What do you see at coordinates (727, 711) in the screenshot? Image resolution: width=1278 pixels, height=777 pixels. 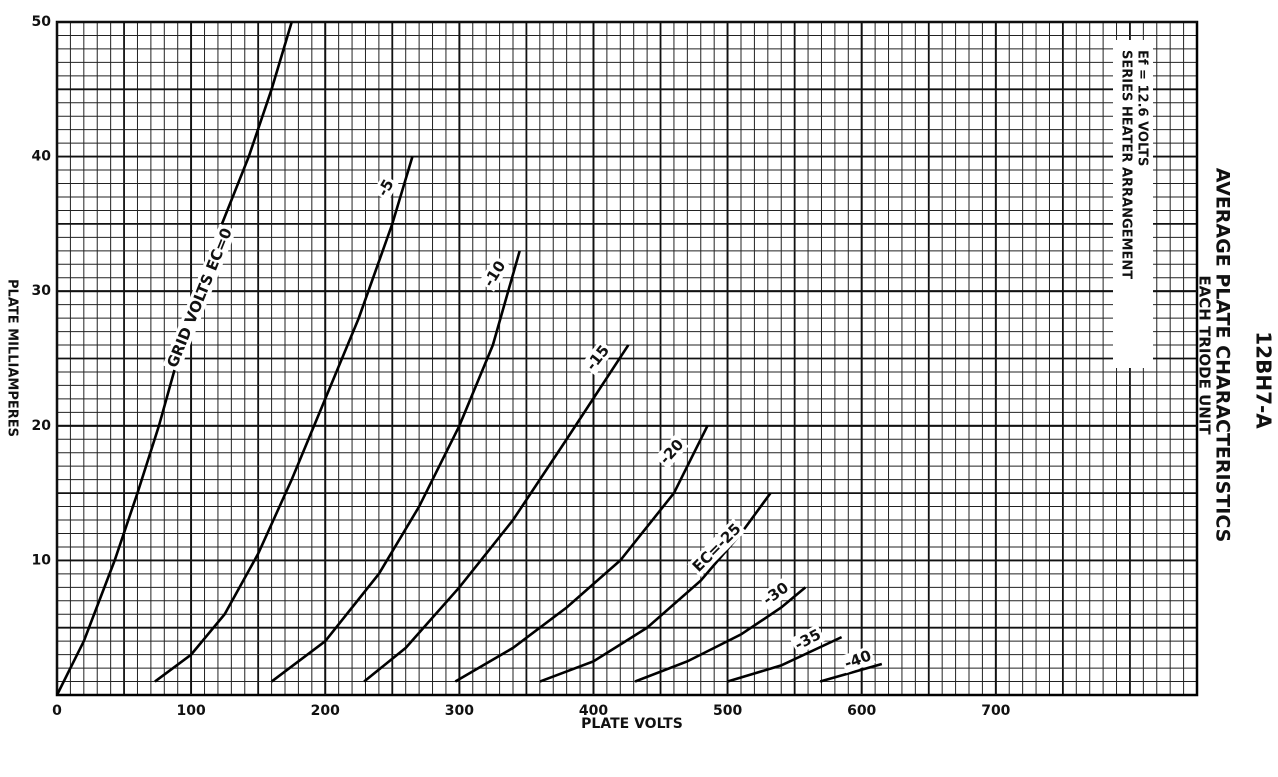 I see `x-tick-label: 500` at bounding box center [727, 711].